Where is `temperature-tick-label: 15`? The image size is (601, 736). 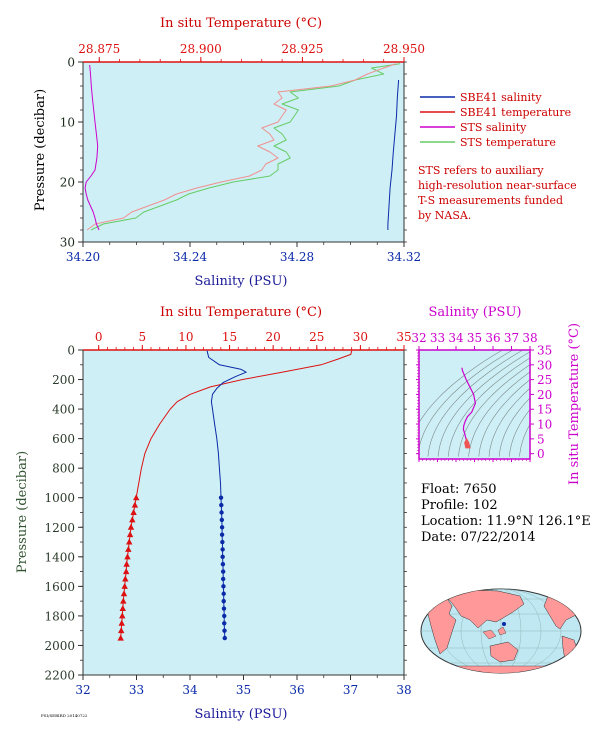 temperature-tick-label: 15 is located at coordinates (229, 337).